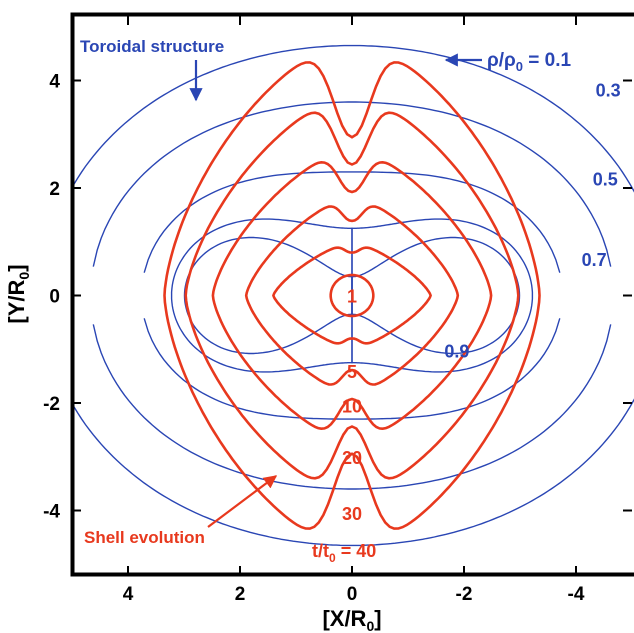  I want to click on time-ratio-label: t/t0 = 40, so click(344, 553).